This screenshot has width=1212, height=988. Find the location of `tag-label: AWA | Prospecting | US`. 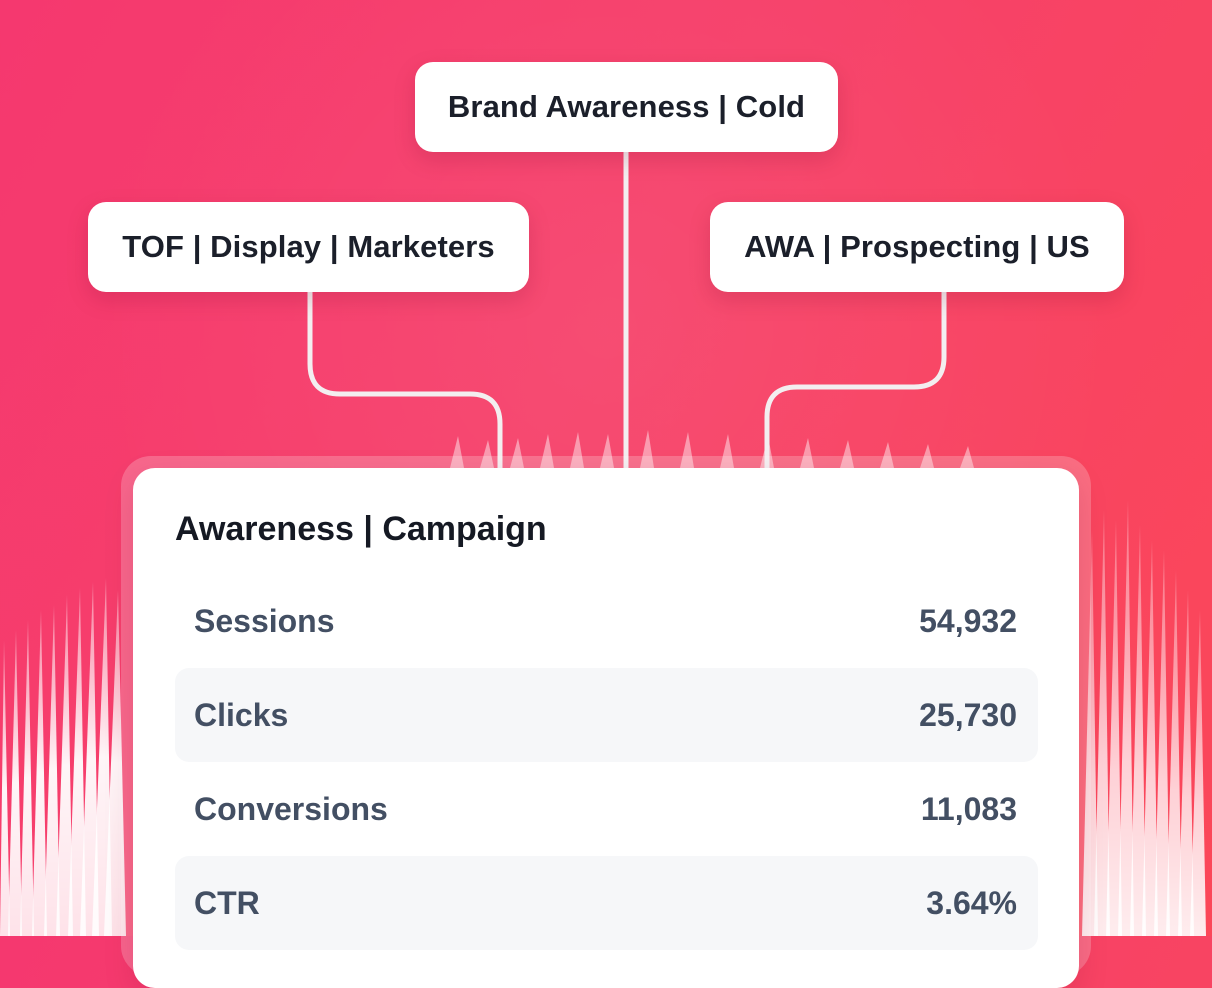

tag-label: AWA | Prospecting | US is located at coordinates (917, 246).